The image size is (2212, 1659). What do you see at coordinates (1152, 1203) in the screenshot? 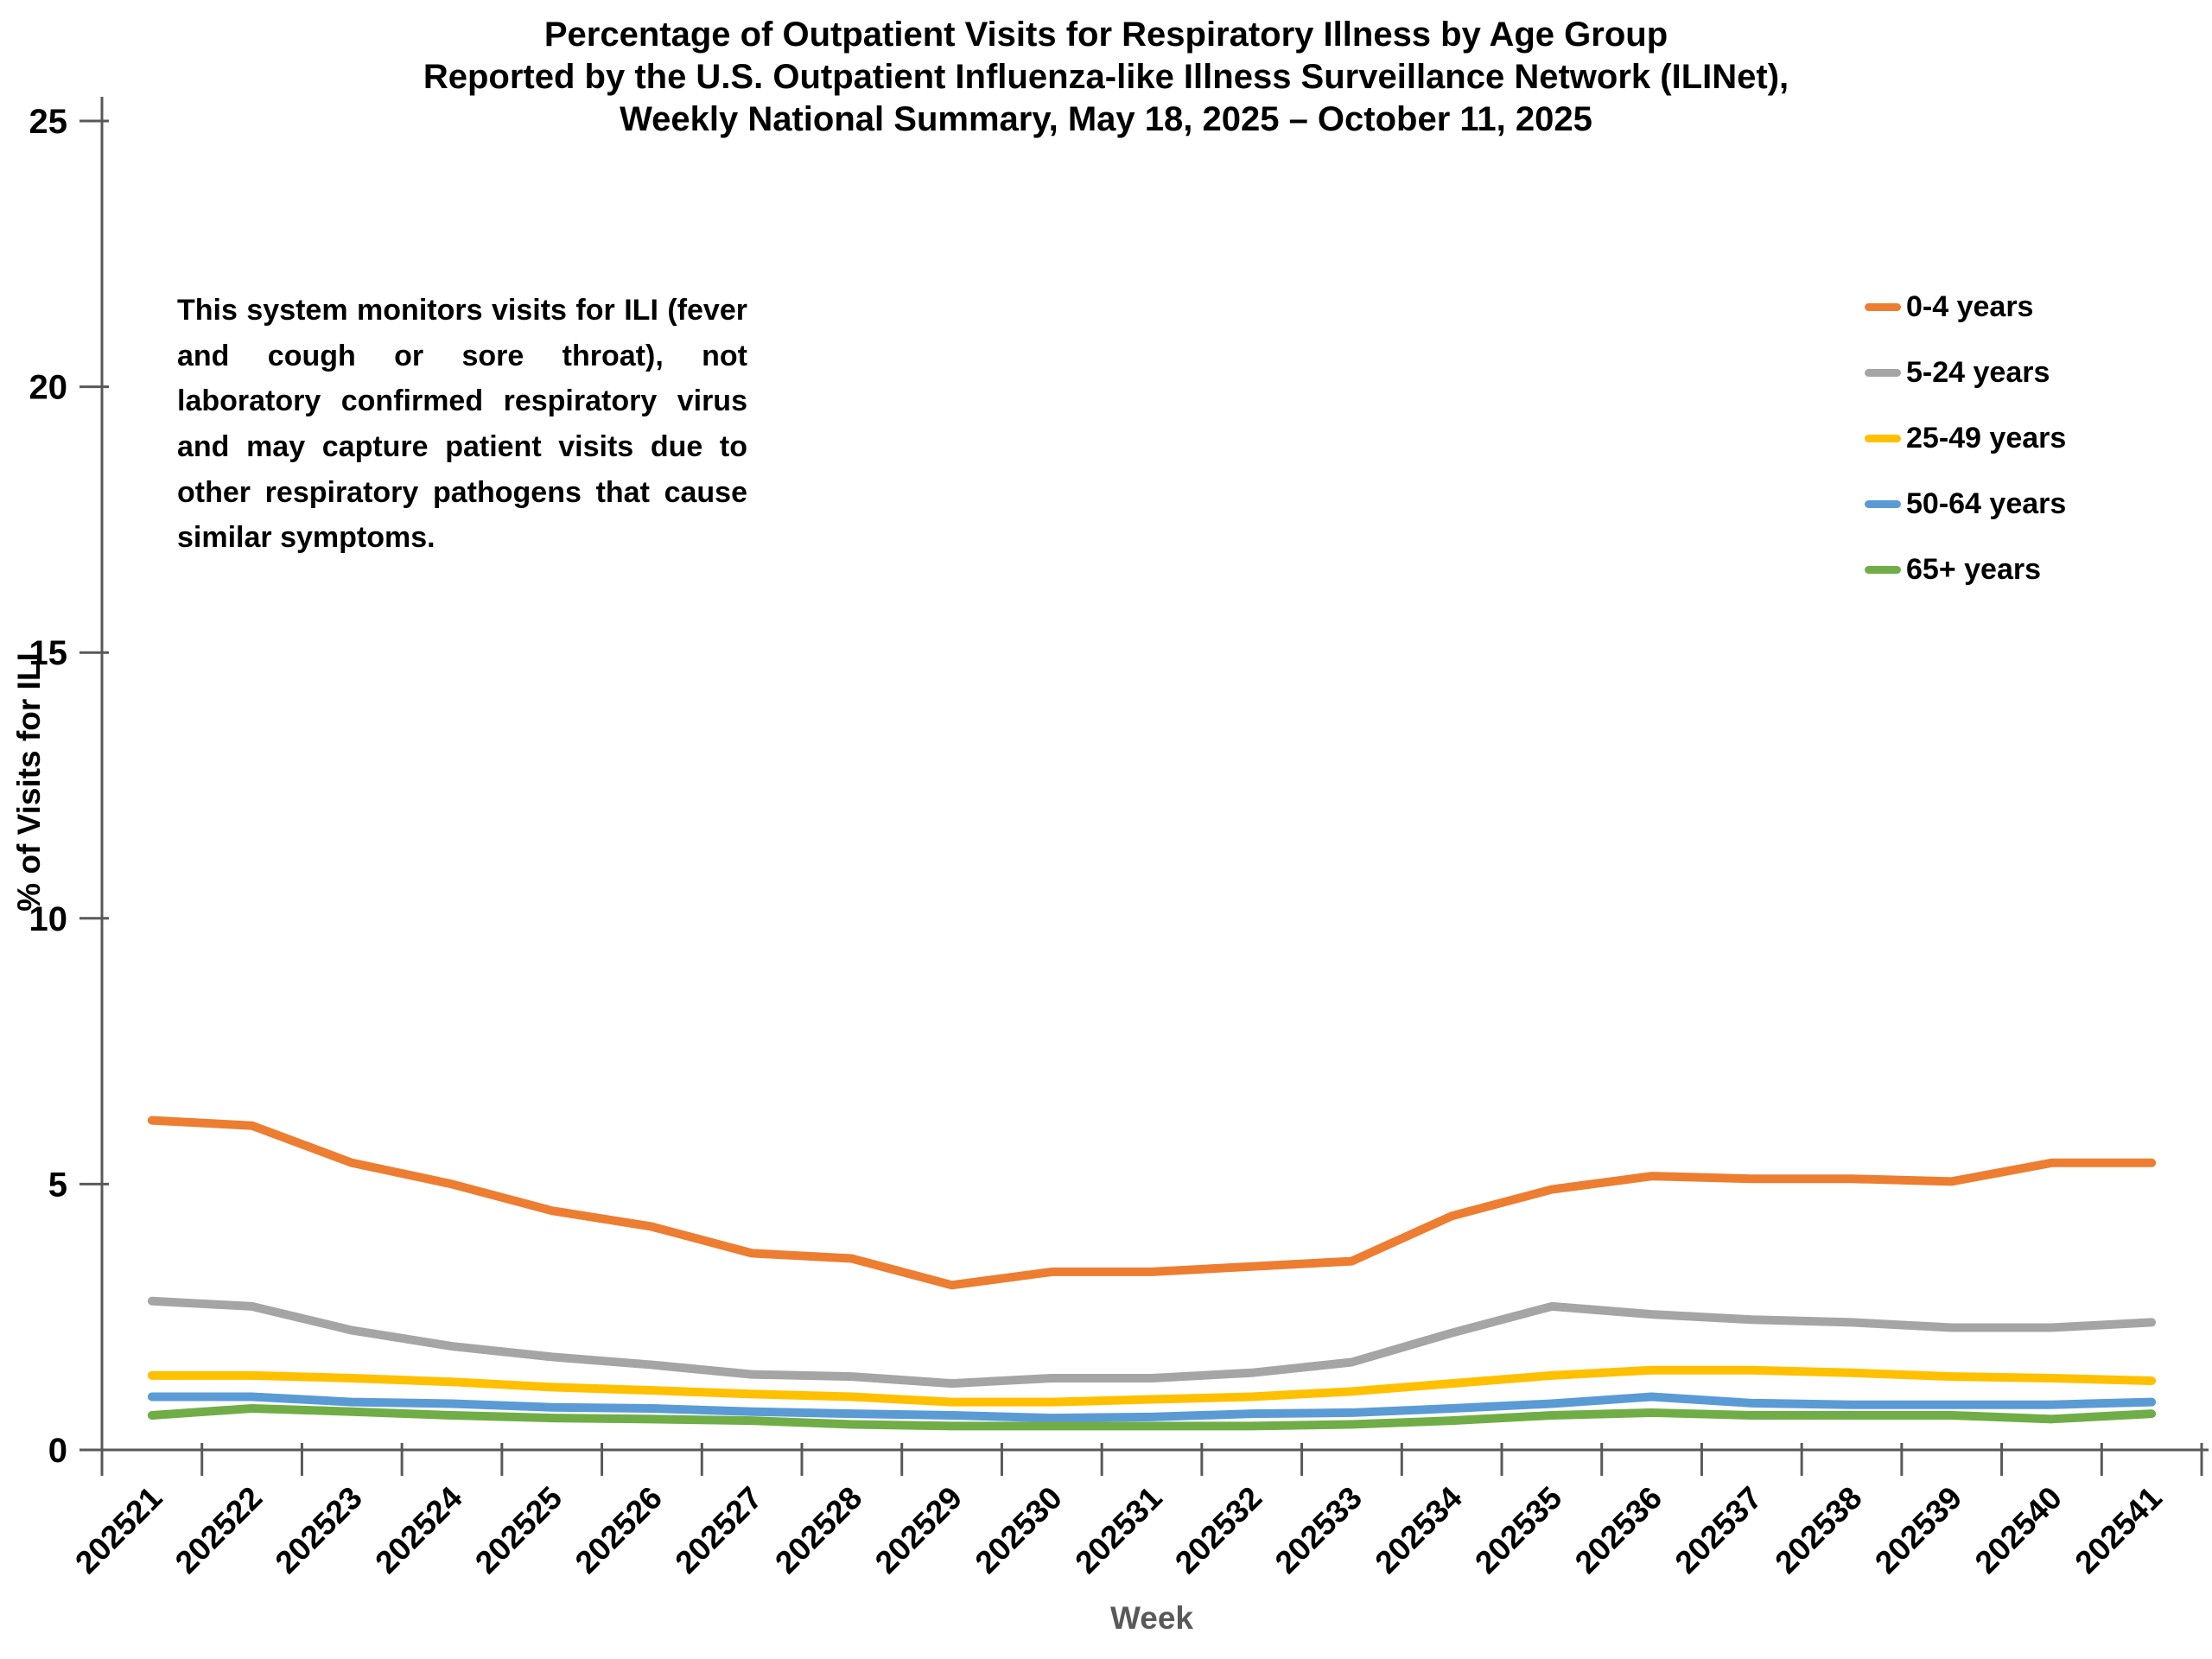
I see `series-line-0-4-years` at bounding box center [1152, 1203].